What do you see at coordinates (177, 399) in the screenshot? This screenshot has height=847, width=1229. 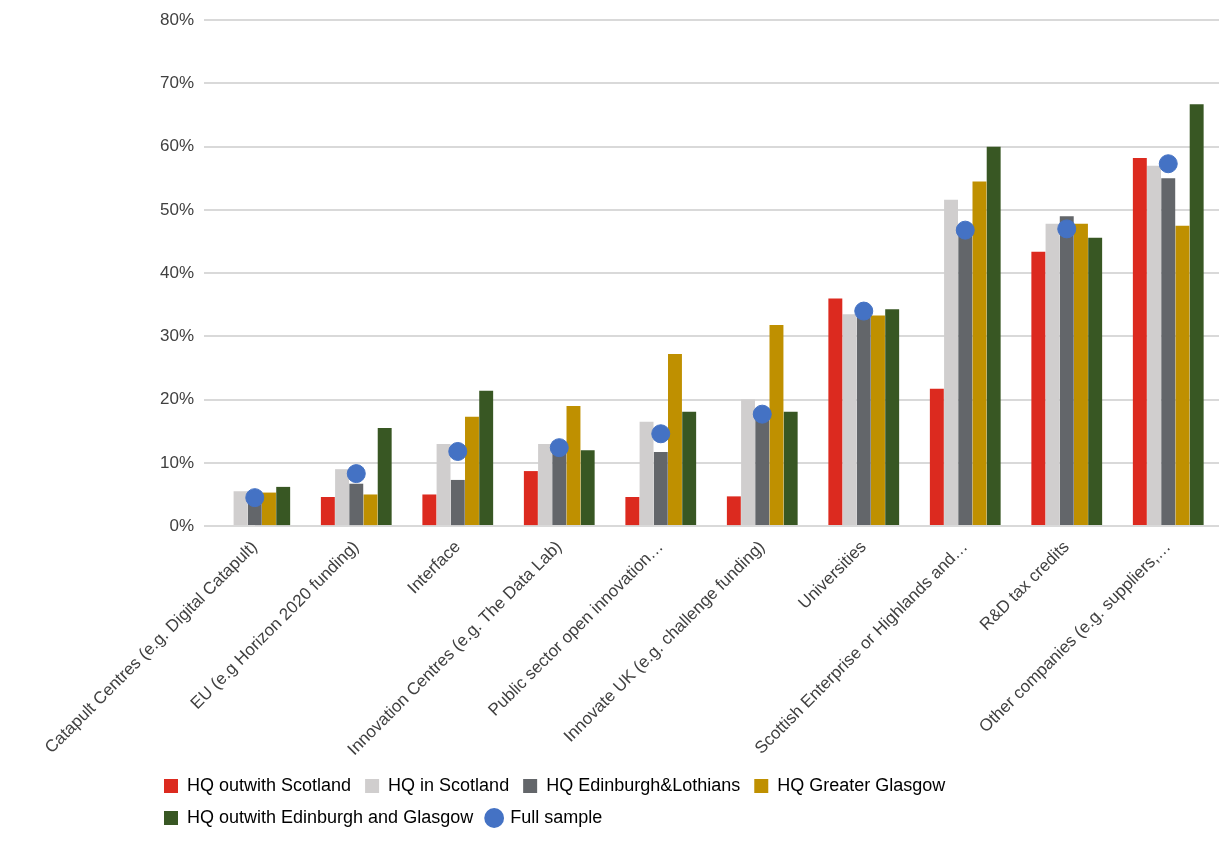 I see `y-tick-label: 20%` at bounding box center [177, 399].